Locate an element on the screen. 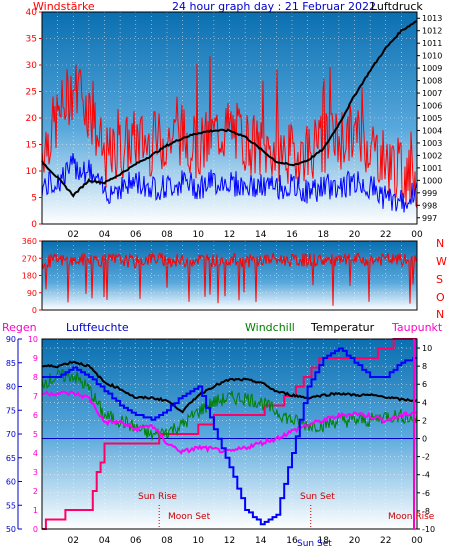  humidity-tick-label: 65 is located at coordinates (11, 458).